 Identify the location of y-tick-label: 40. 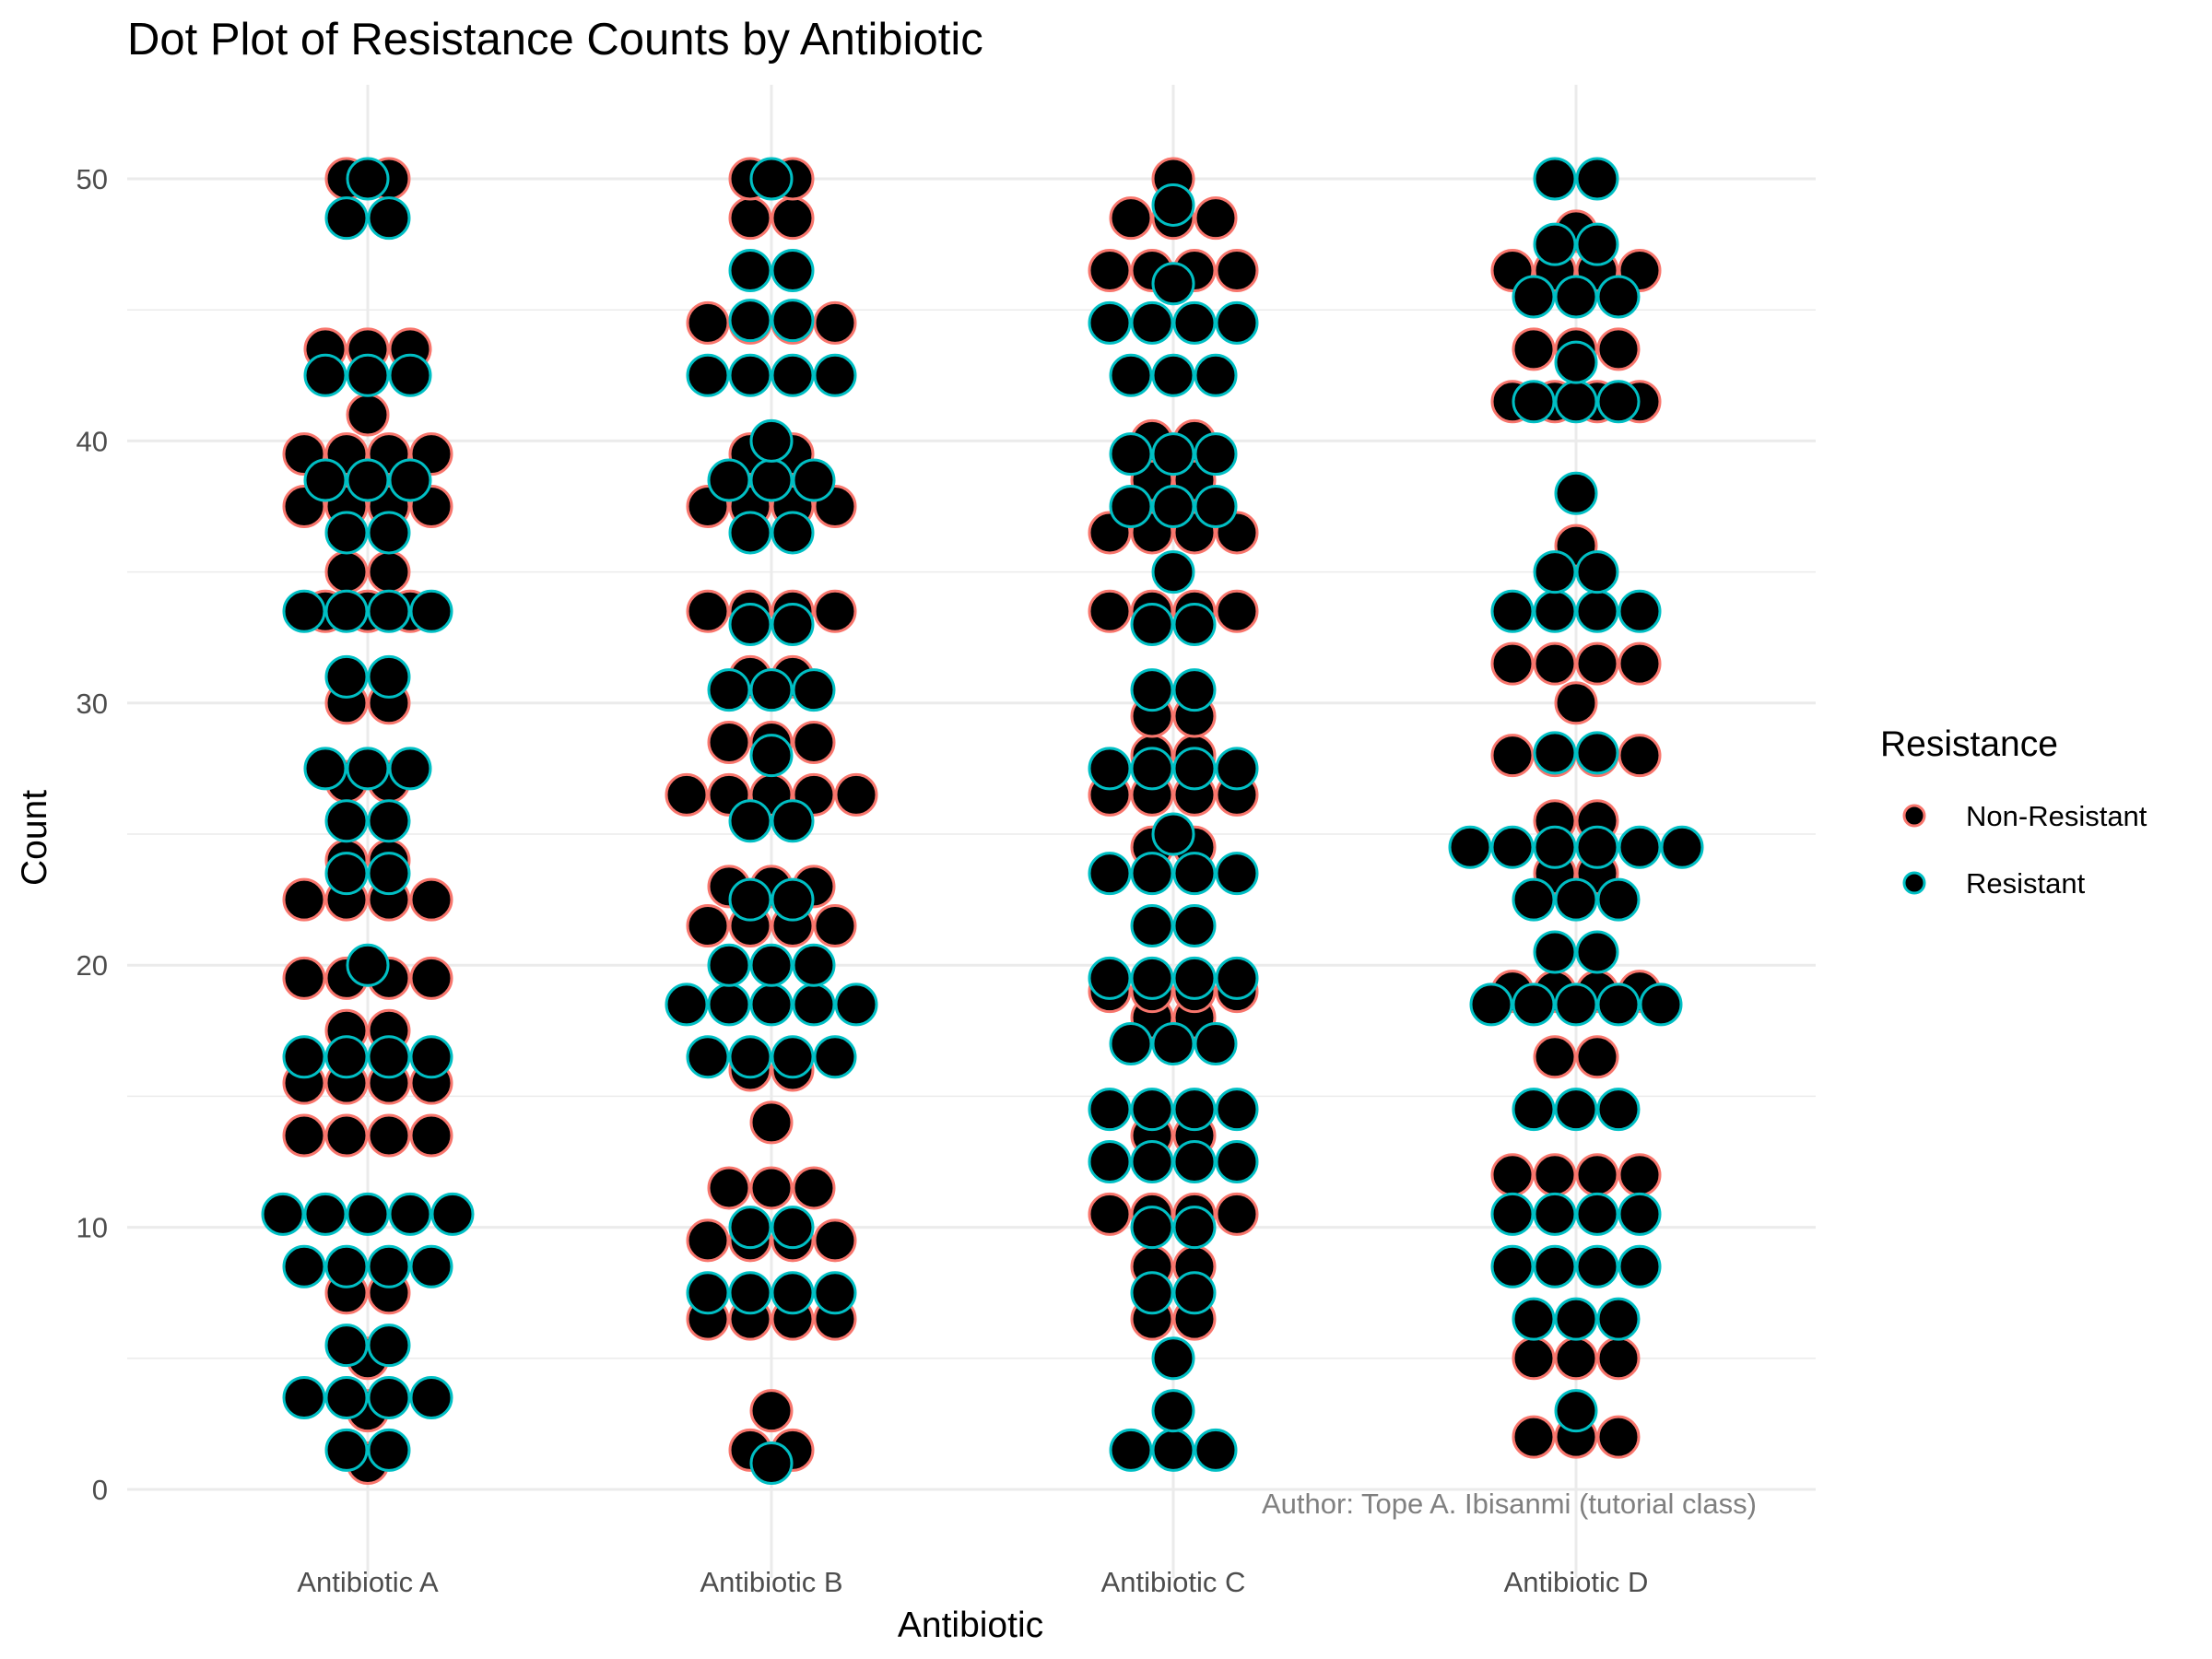
(92, 441).